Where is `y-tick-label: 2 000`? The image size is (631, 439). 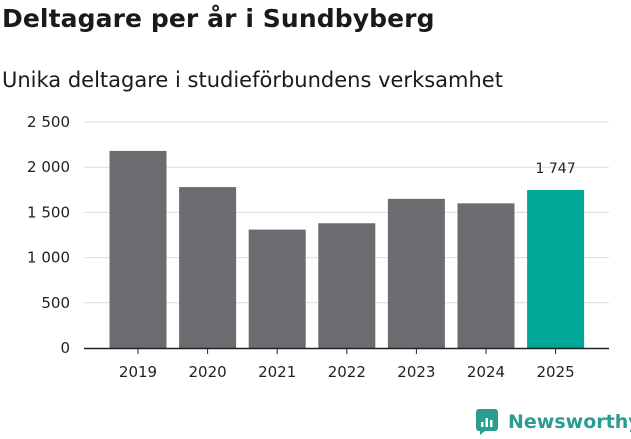 y-tick-label: 2 000 is located at coordinates (48, 167).